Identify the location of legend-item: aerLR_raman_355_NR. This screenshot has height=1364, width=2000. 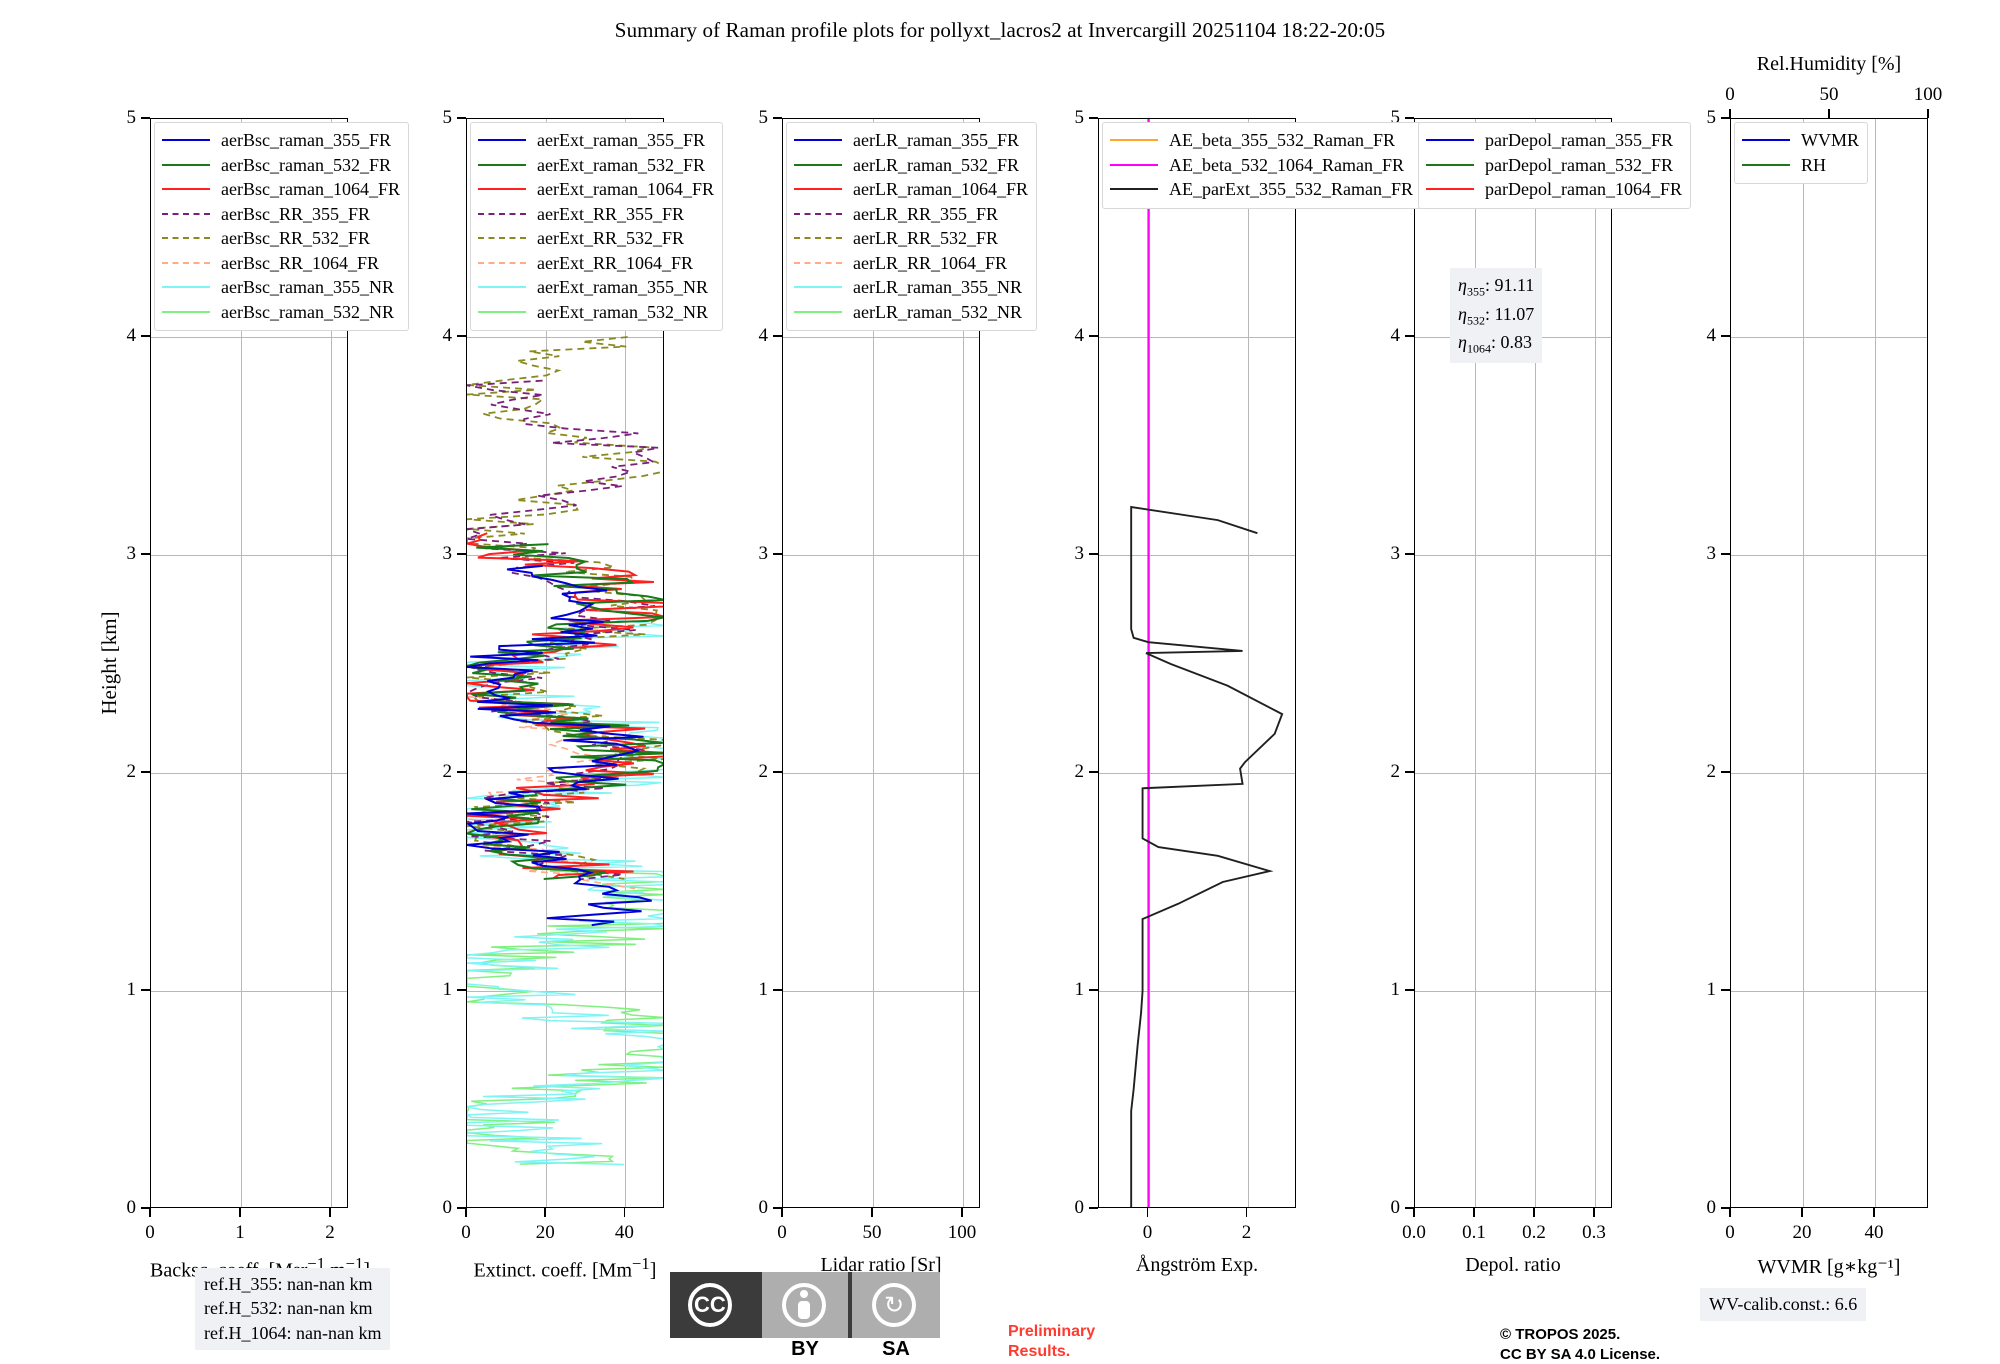
(911, 287).